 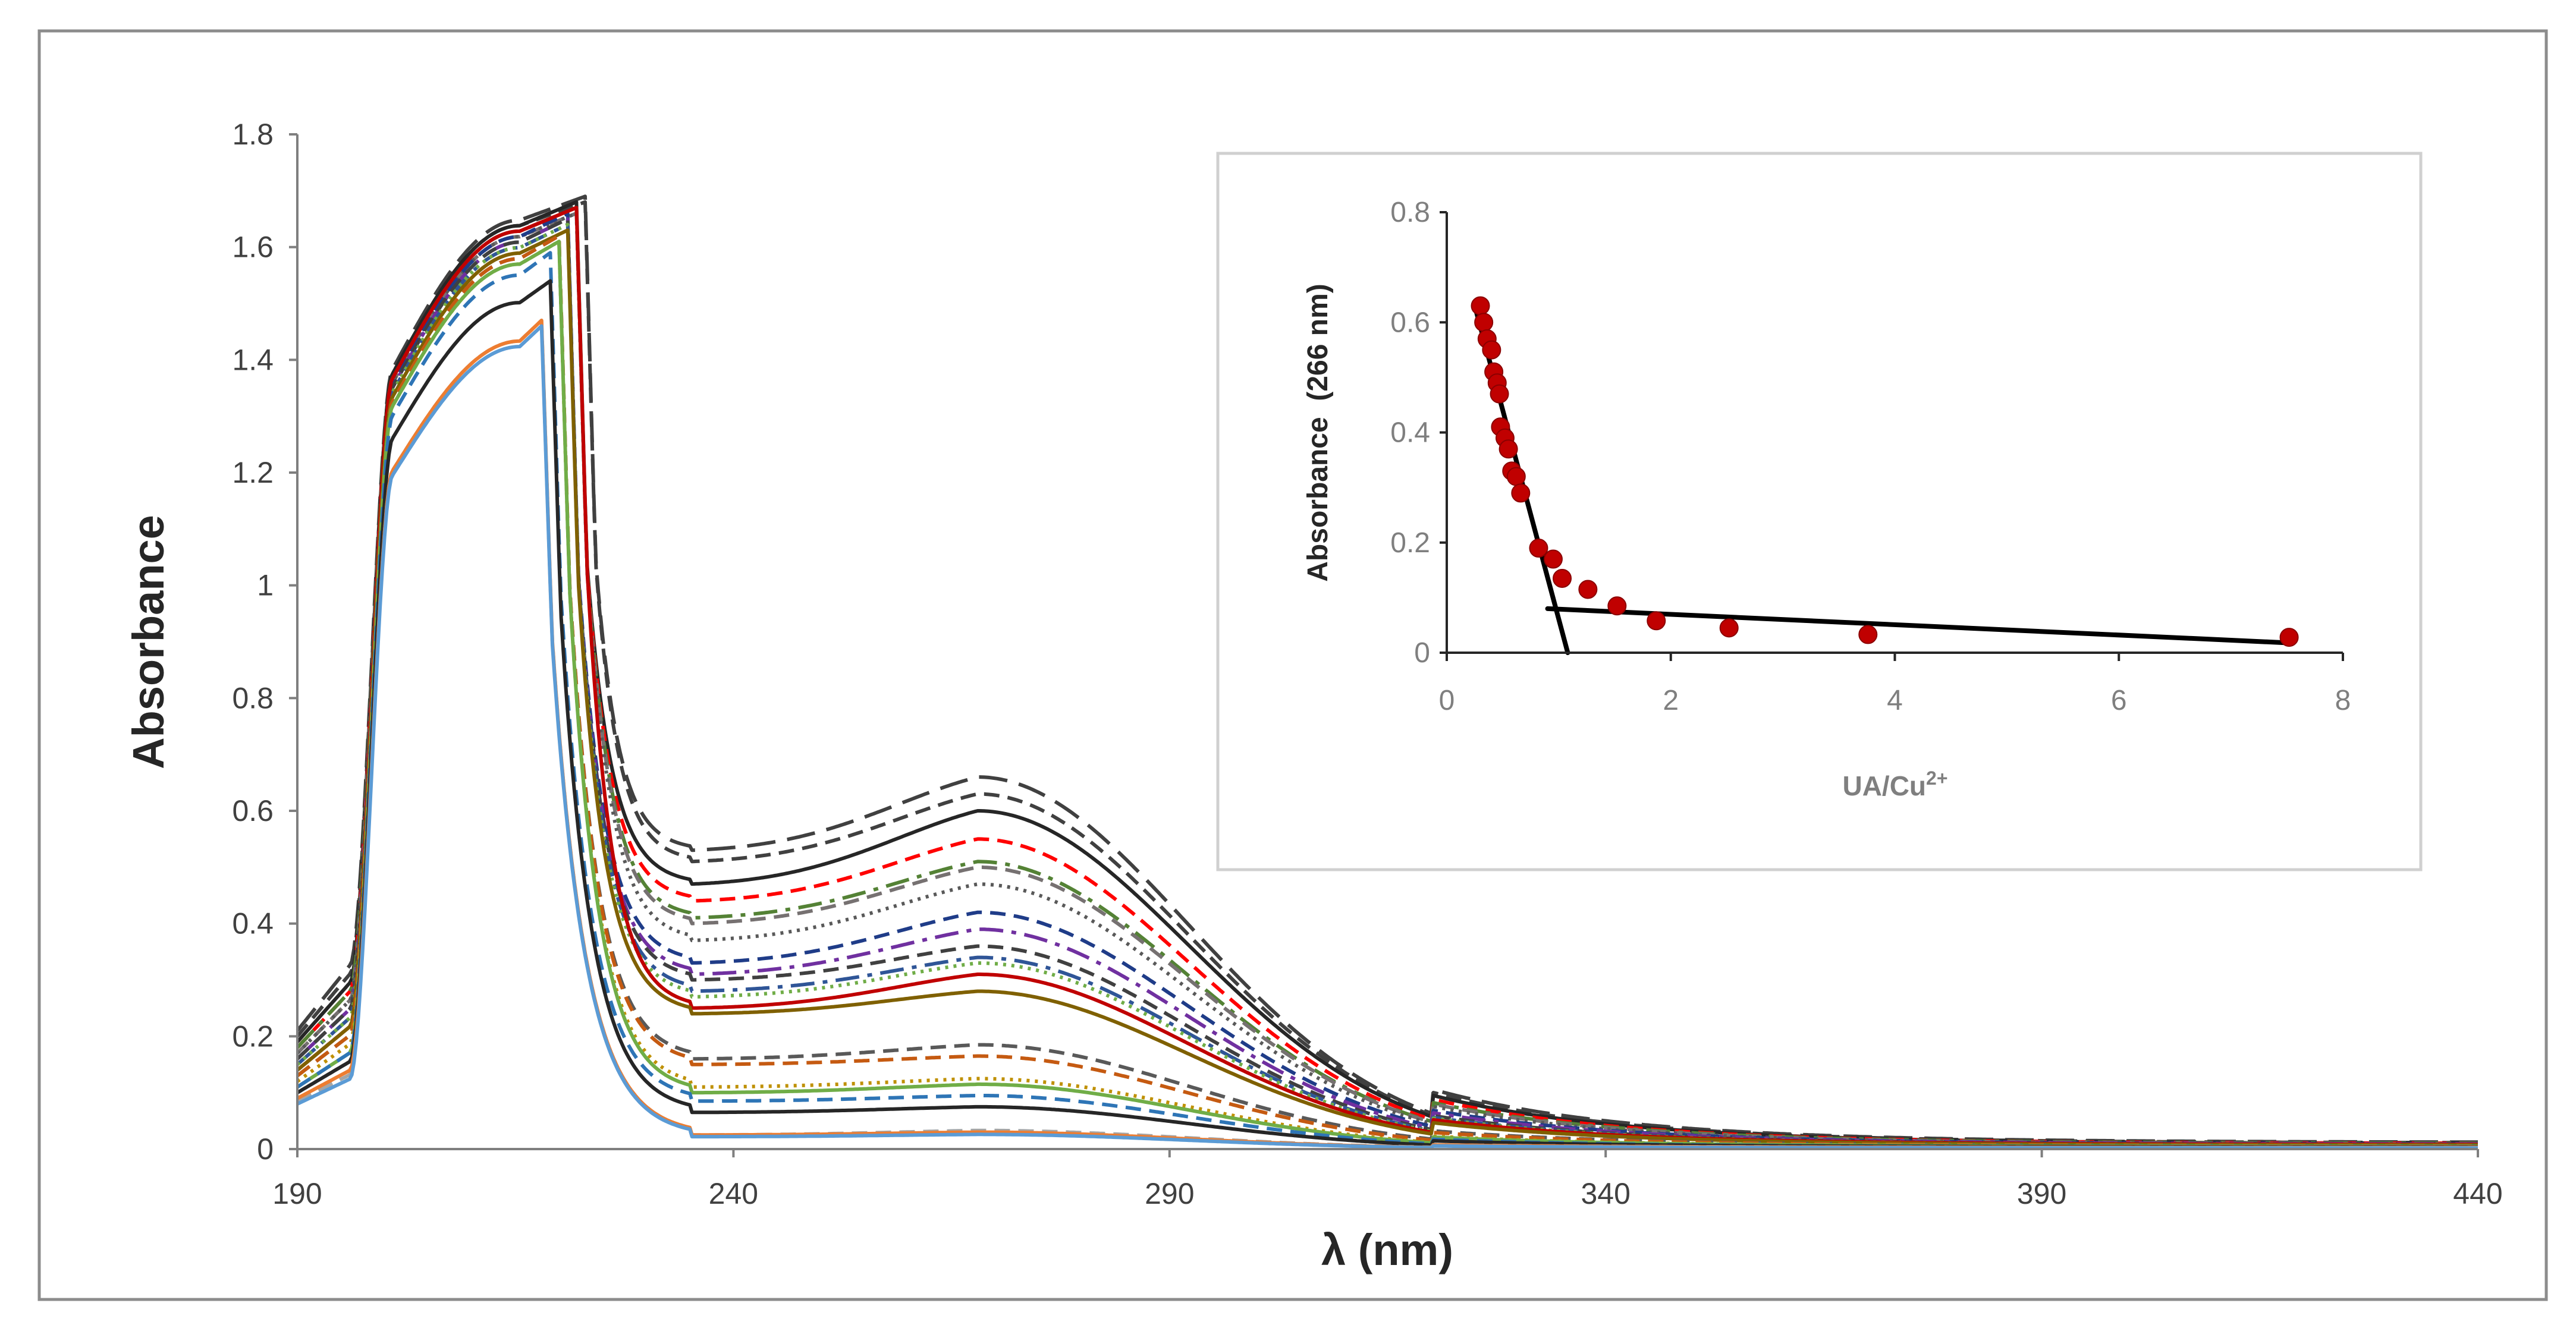 What do you see at coordinates (253, 1036) in the screenshot?
I see `main-y-tick-label: 0.2` at bounding box center [253, 1036].